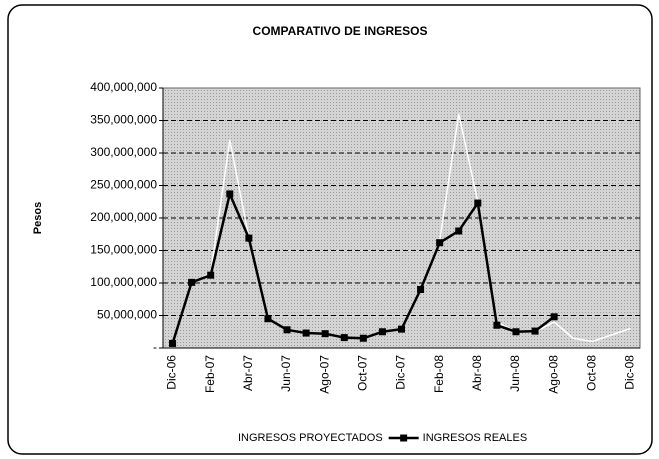 The image size is (659, 459). I want to click on y-axis-label: Pesos, so click(38, 218).